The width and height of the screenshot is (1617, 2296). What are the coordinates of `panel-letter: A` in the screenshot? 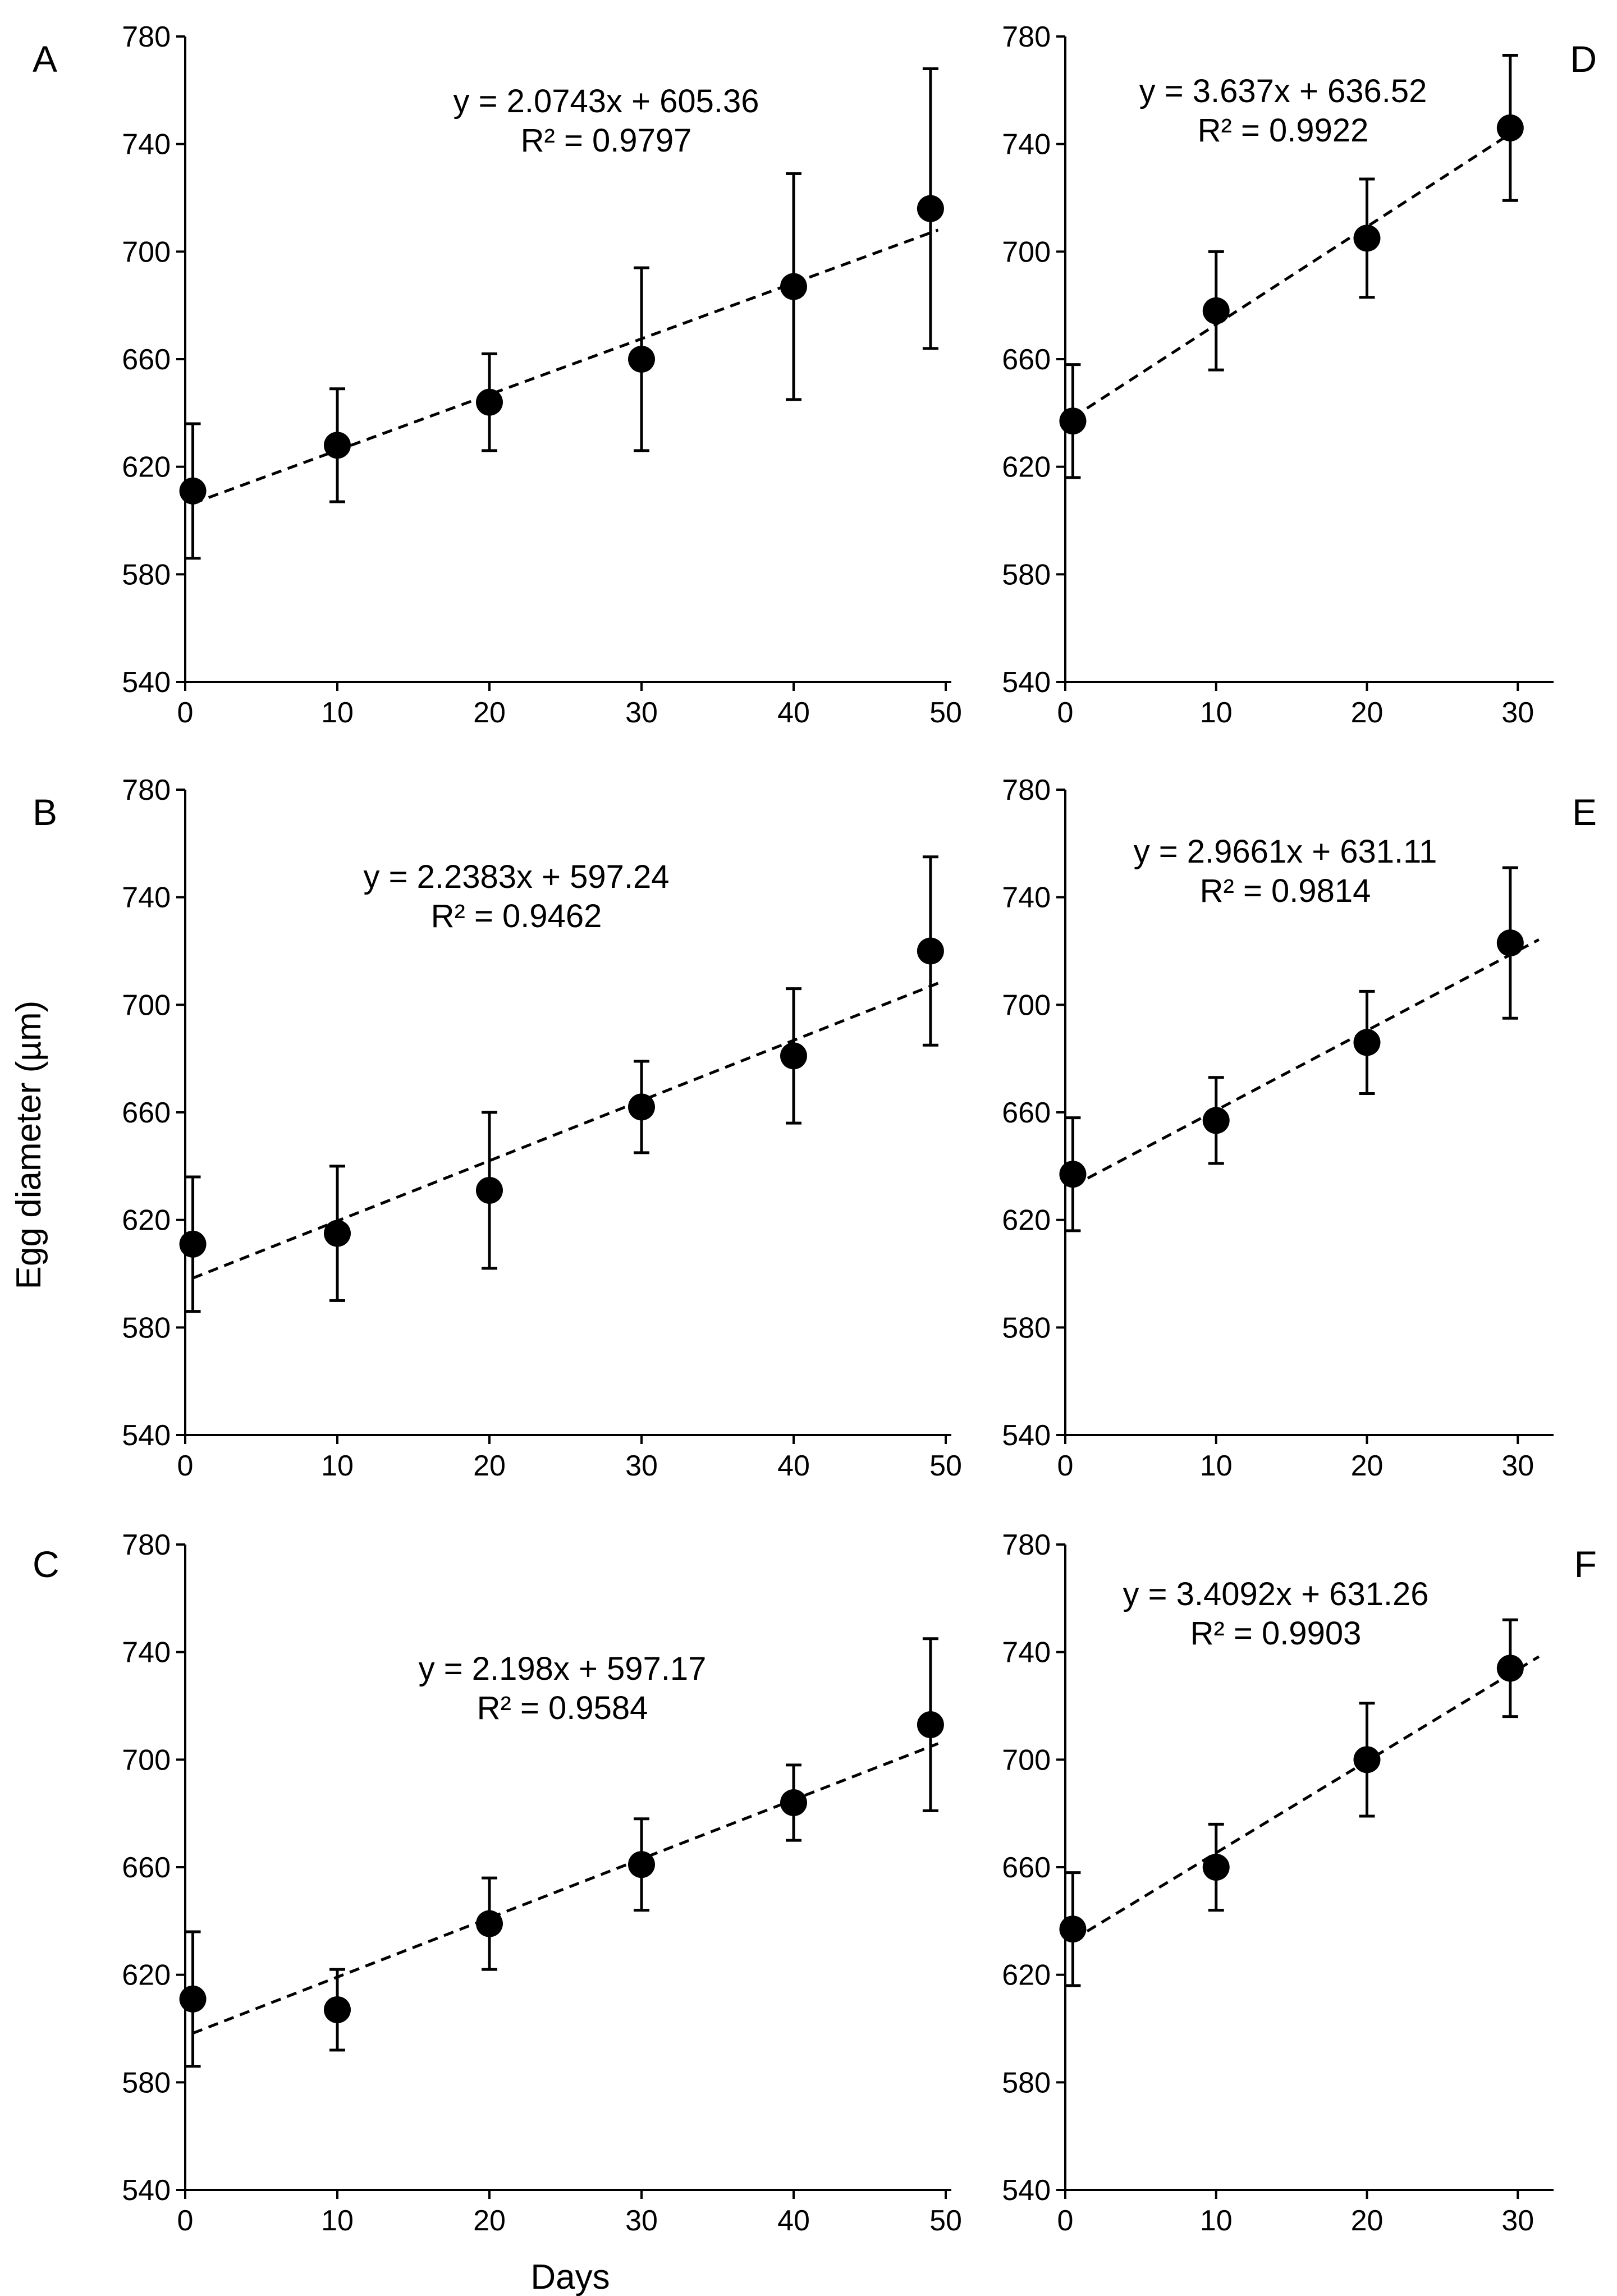 It's located at (45, 59).